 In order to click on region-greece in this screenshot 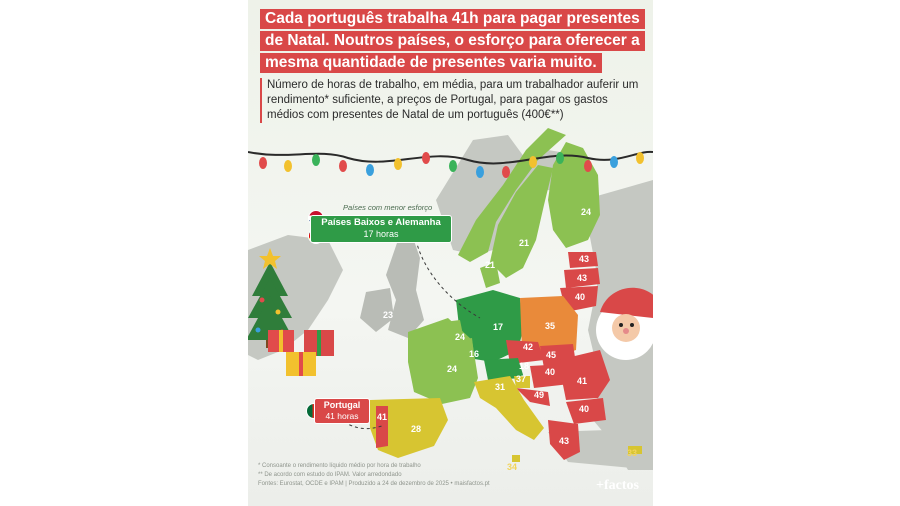, I will do `click(564, 440)`.